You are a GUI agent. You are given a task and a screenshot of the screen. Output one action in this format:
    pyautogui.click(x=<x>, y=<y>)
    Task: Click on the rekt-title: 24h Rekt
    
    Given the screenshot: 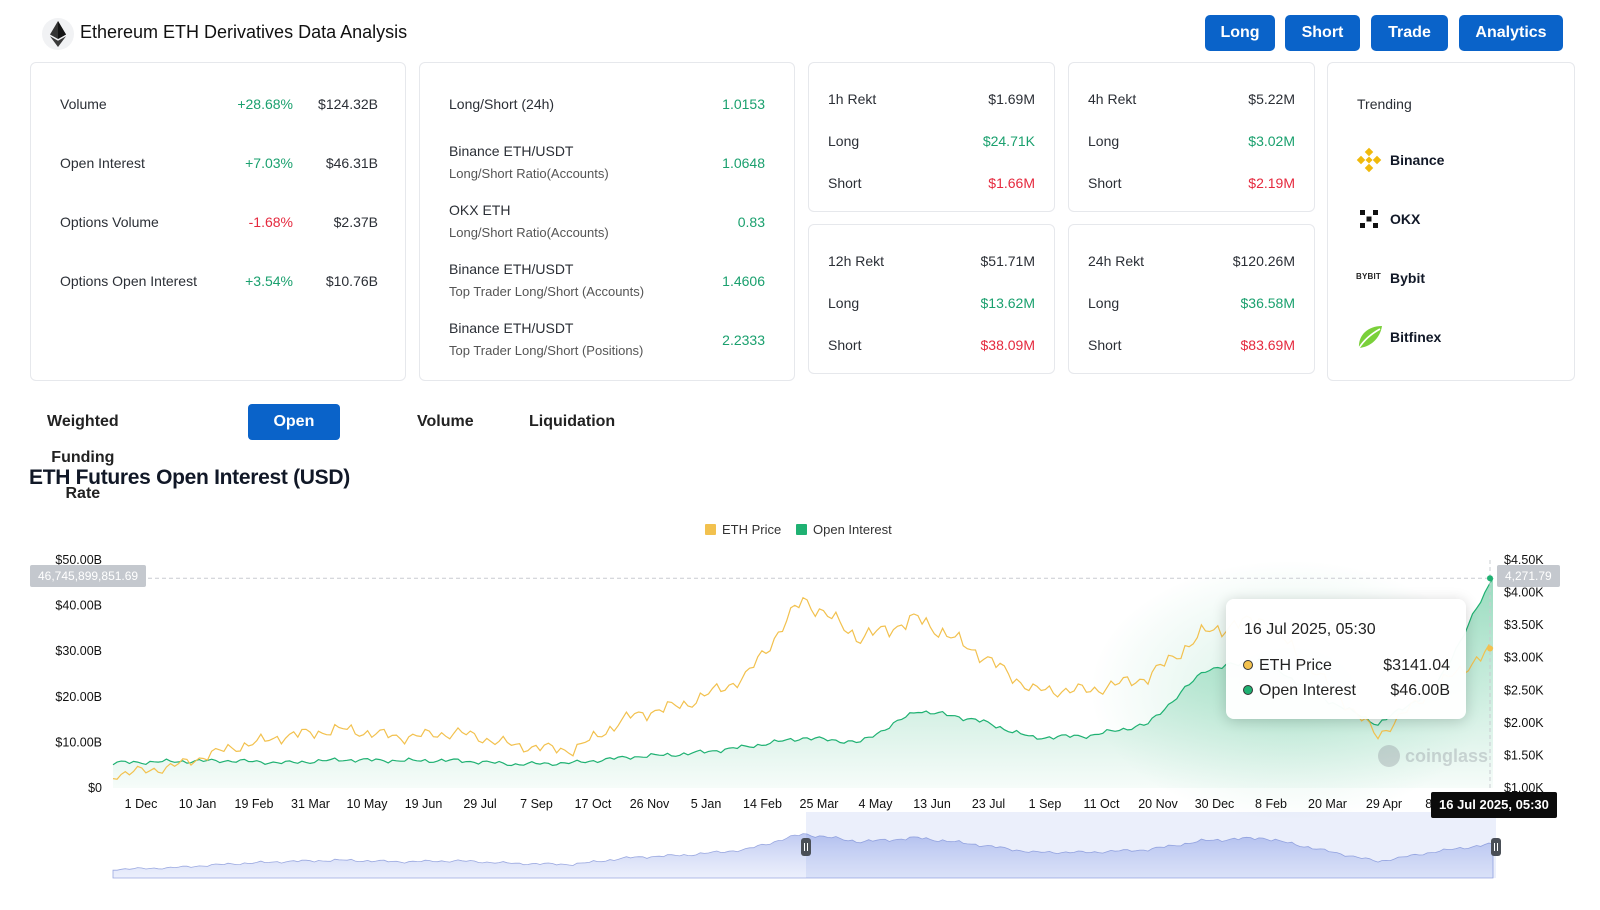 What is the action you would take?
    pyautogui.click(x=1116, y=261)
    